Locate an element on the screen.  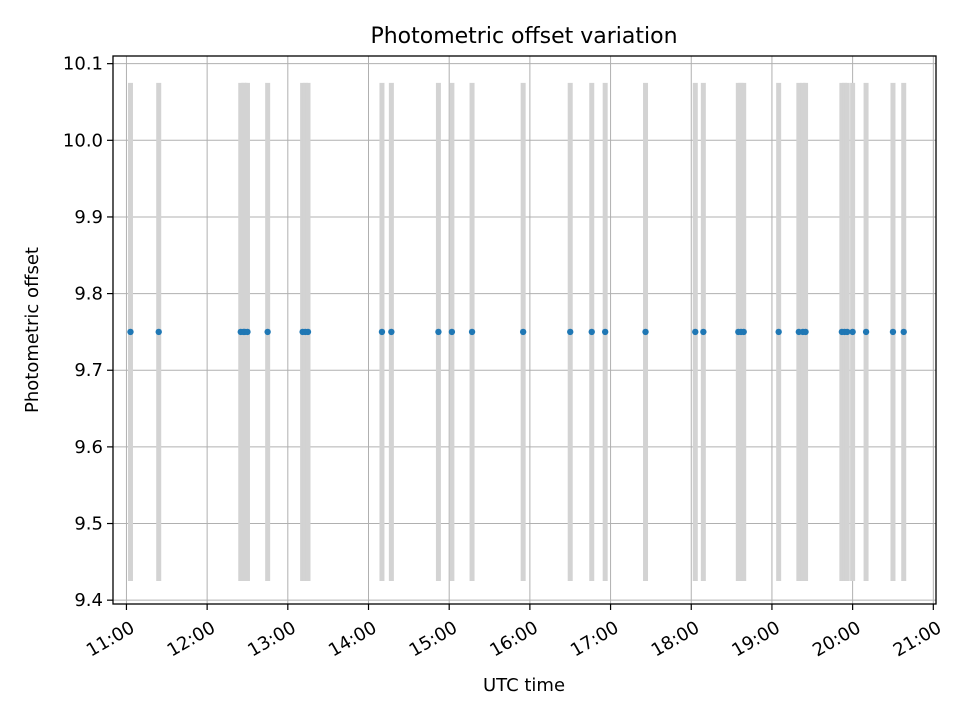
x-tick-label: 16:00 is located at coordinates (513, 639).